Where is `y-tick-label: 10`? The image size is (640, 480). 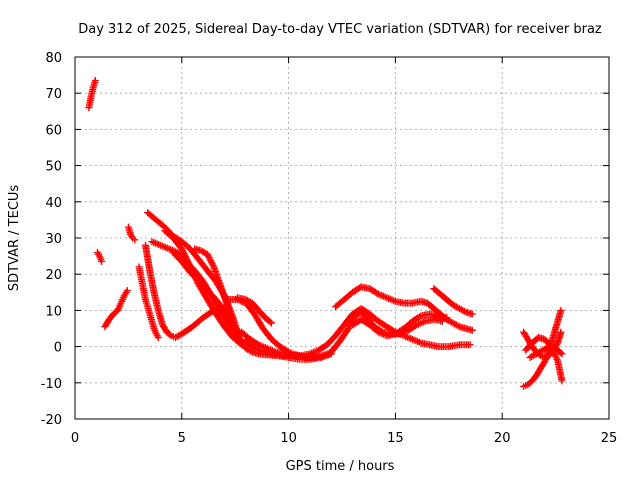 y-tick-label: 10 is located at coordinates (53, 311).